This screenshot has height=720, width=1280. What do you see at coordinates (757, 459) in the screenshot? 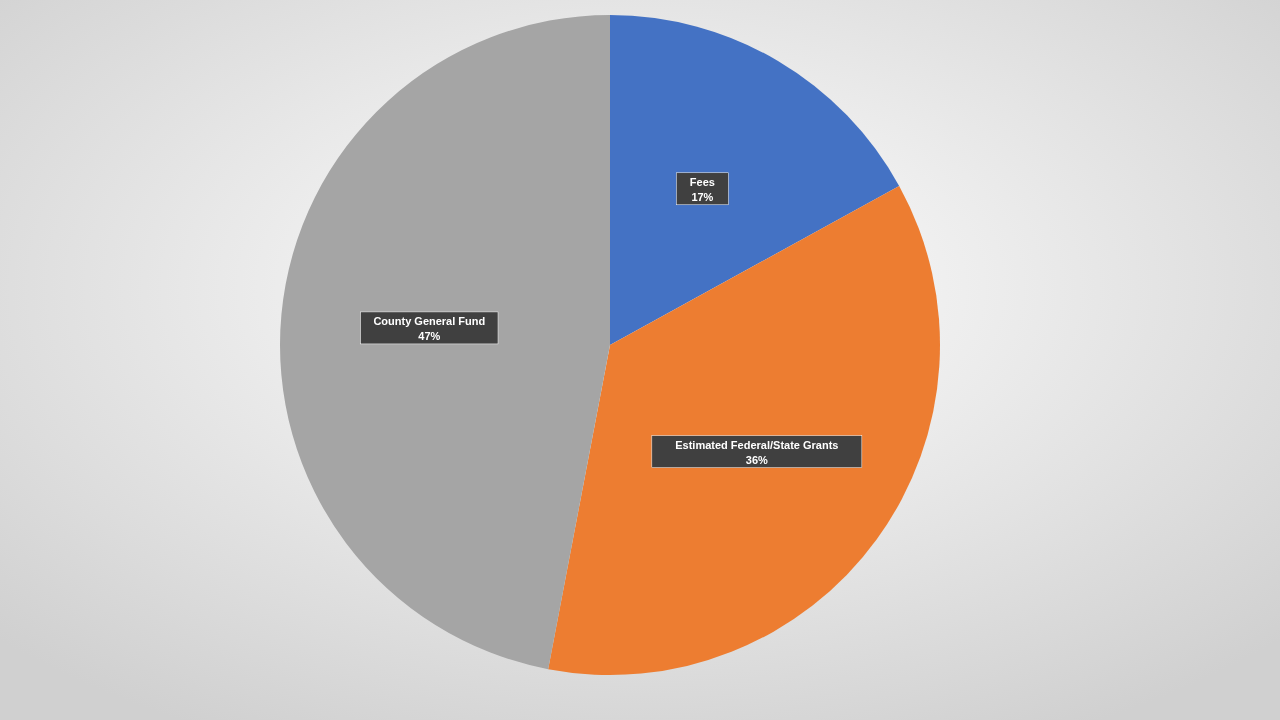
I see `data-label: 36%` at bounding box center [757, 459].